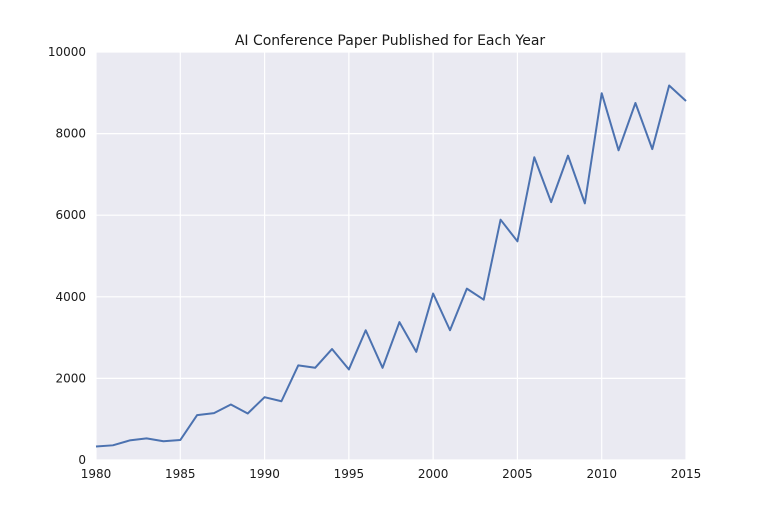  What do you see at coordinates (601, 474) in the screenshot?
I see `x-tick-label: 2010` at bounding box center [601, 474].